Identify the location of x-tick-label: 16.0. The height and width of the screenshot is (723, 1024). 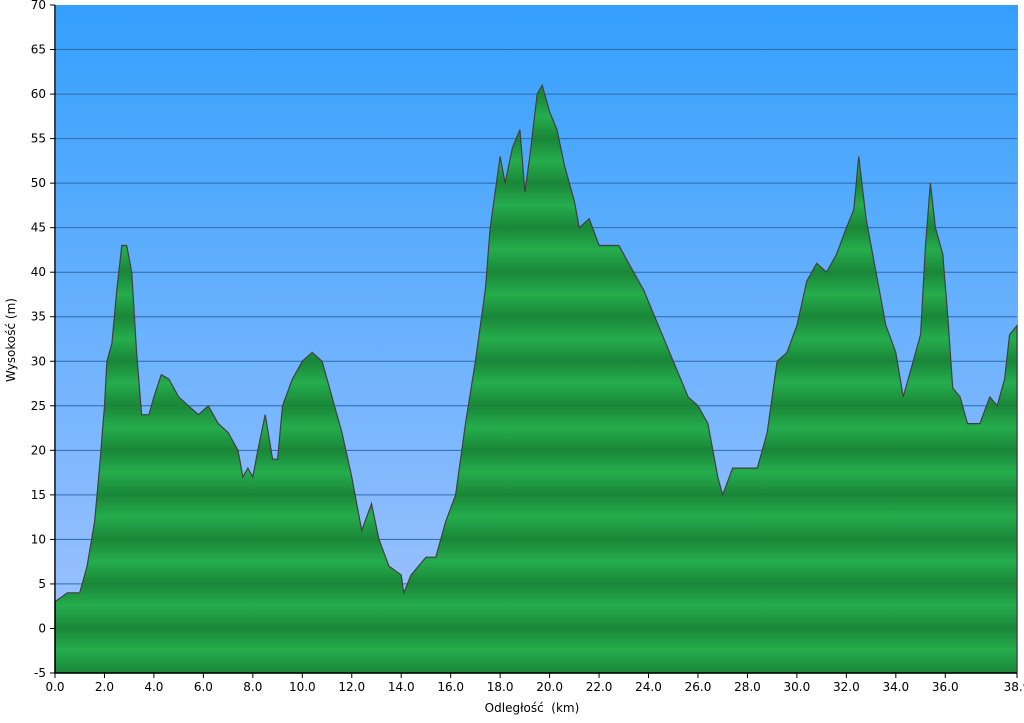
(450, 687).